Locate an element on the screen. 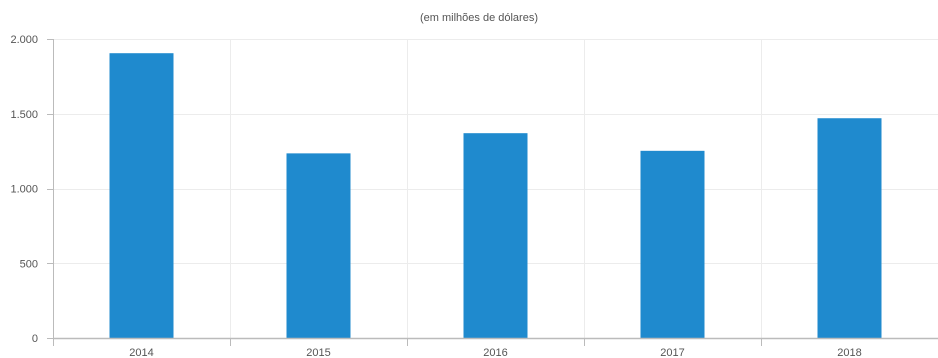 The width and height of the screenshot is (938, 358). chart-subtitle: (em milhões de dólares) is located at coordinates (479, 18).